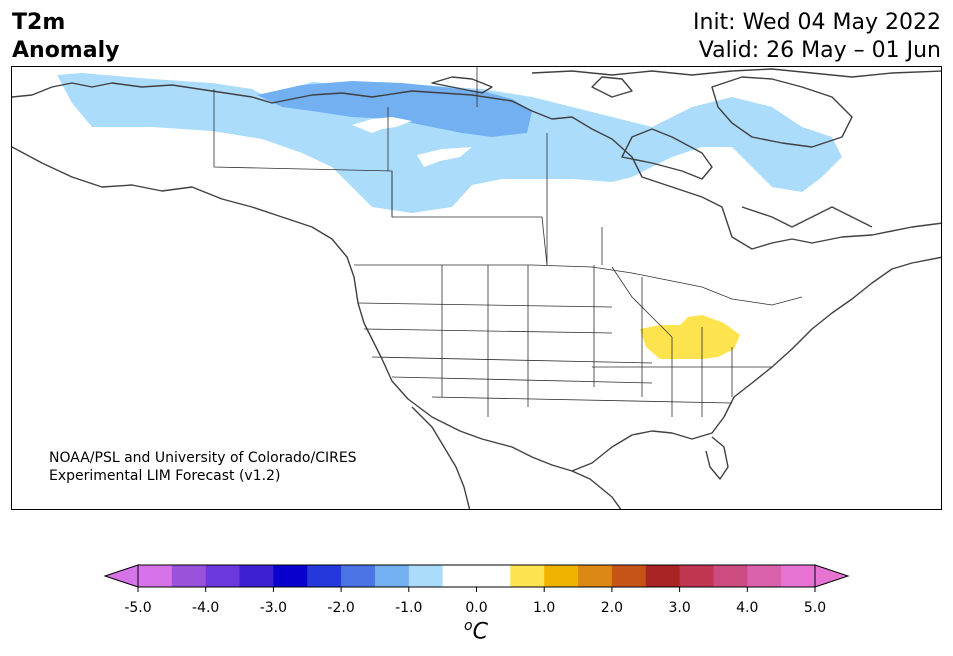 The height and width of the screenshot is (656, 953). I want to click on colorbar-tick-label: 0.0, so click(476, 608).